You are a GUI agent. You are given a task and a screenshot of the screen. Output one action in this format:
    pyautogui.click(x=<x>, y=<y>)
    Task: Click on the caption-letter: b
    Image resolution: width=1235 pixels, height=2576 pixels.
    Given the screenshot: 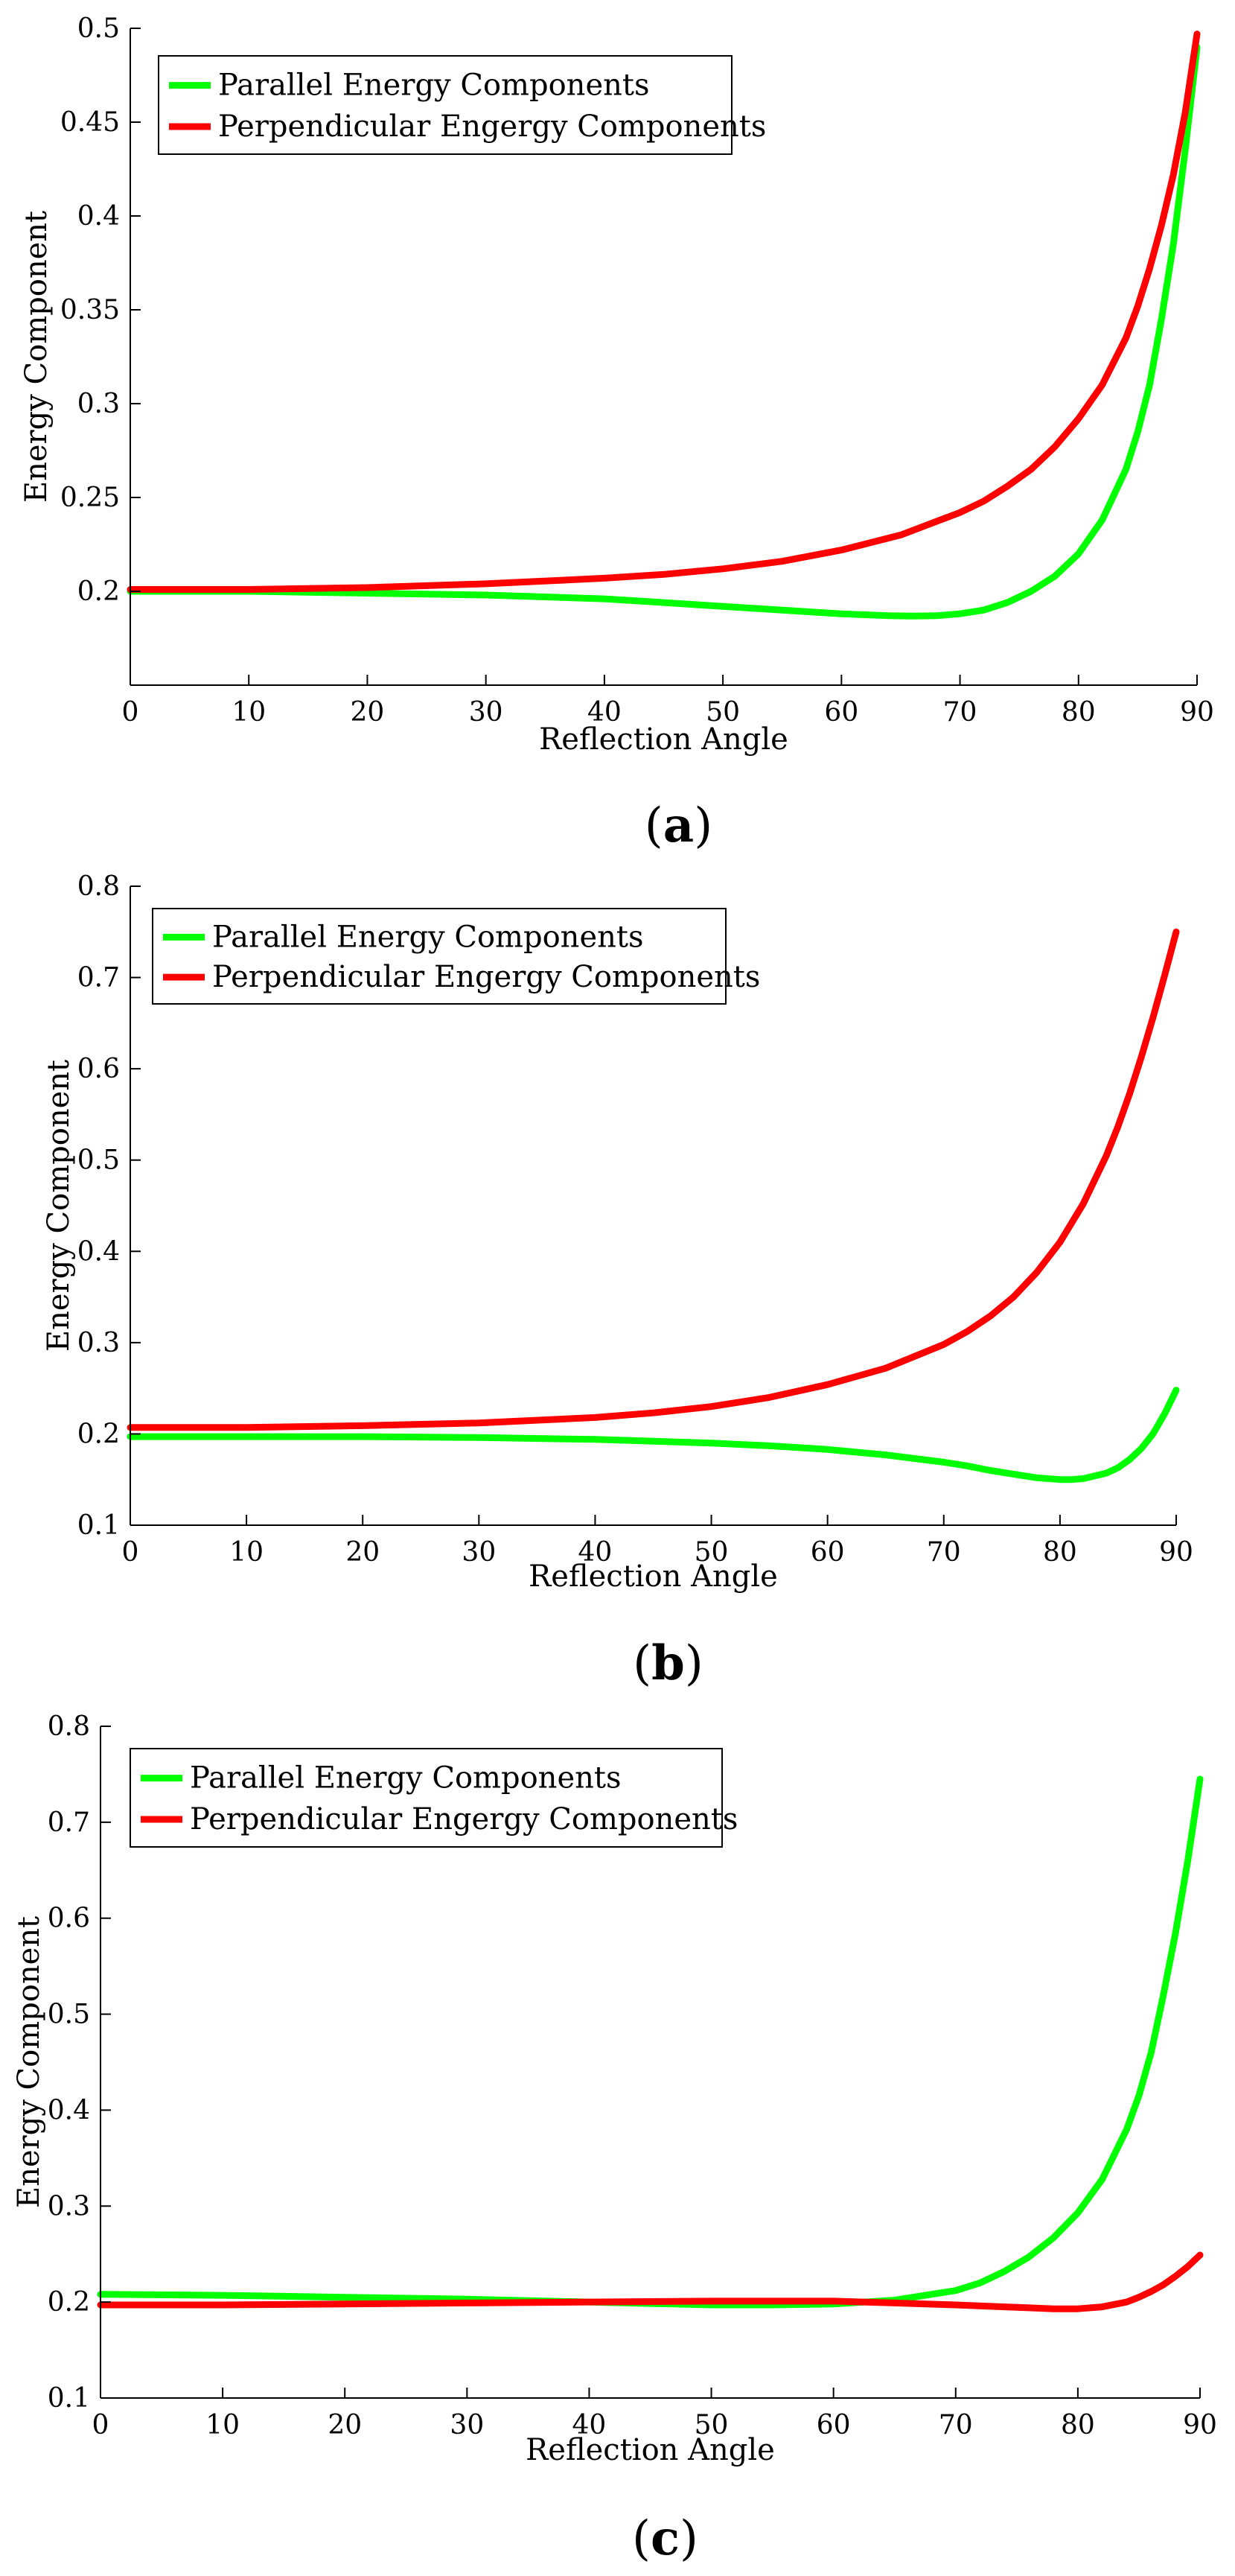 What is the action you would take?
    pyautogui.click(x=668, y=1663)
    